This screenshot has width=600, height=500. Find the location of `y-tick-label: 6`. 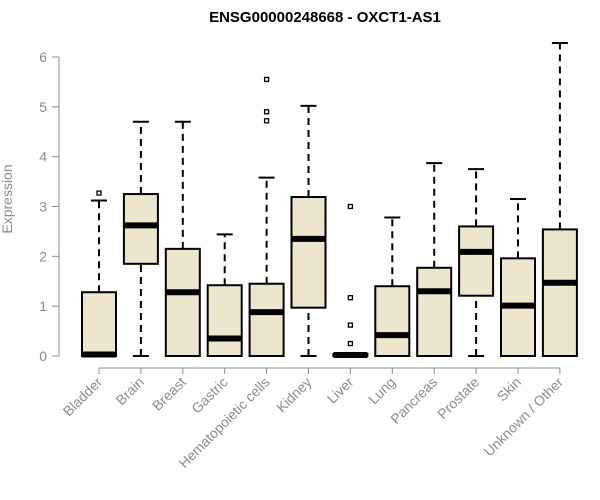

y-tick-label: 6 is located at coordinates (43, 57).